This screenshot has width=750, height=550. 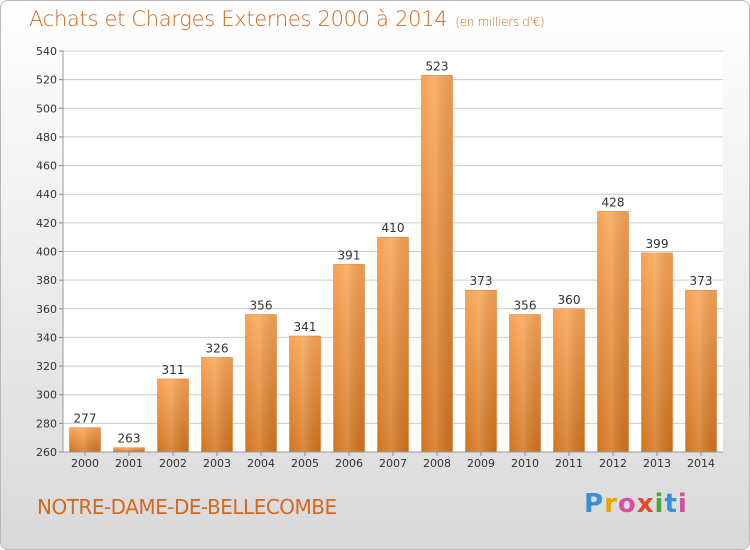 What do you see at coordinates (305, 463) in the screenshot?
I see `x-tick-label: 2005` at bounding box center [305, 463].